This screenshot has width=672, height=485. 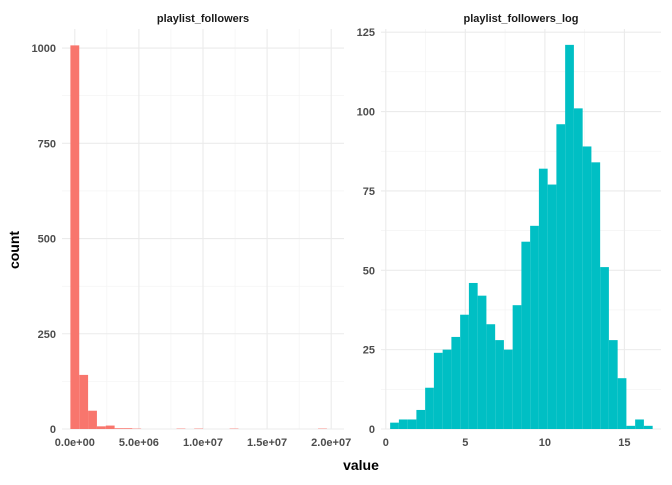 What do you see at coordinates (47, 335) in the screenshot?
I see `y-tick-label: 250` at bounding box center [47, 335].